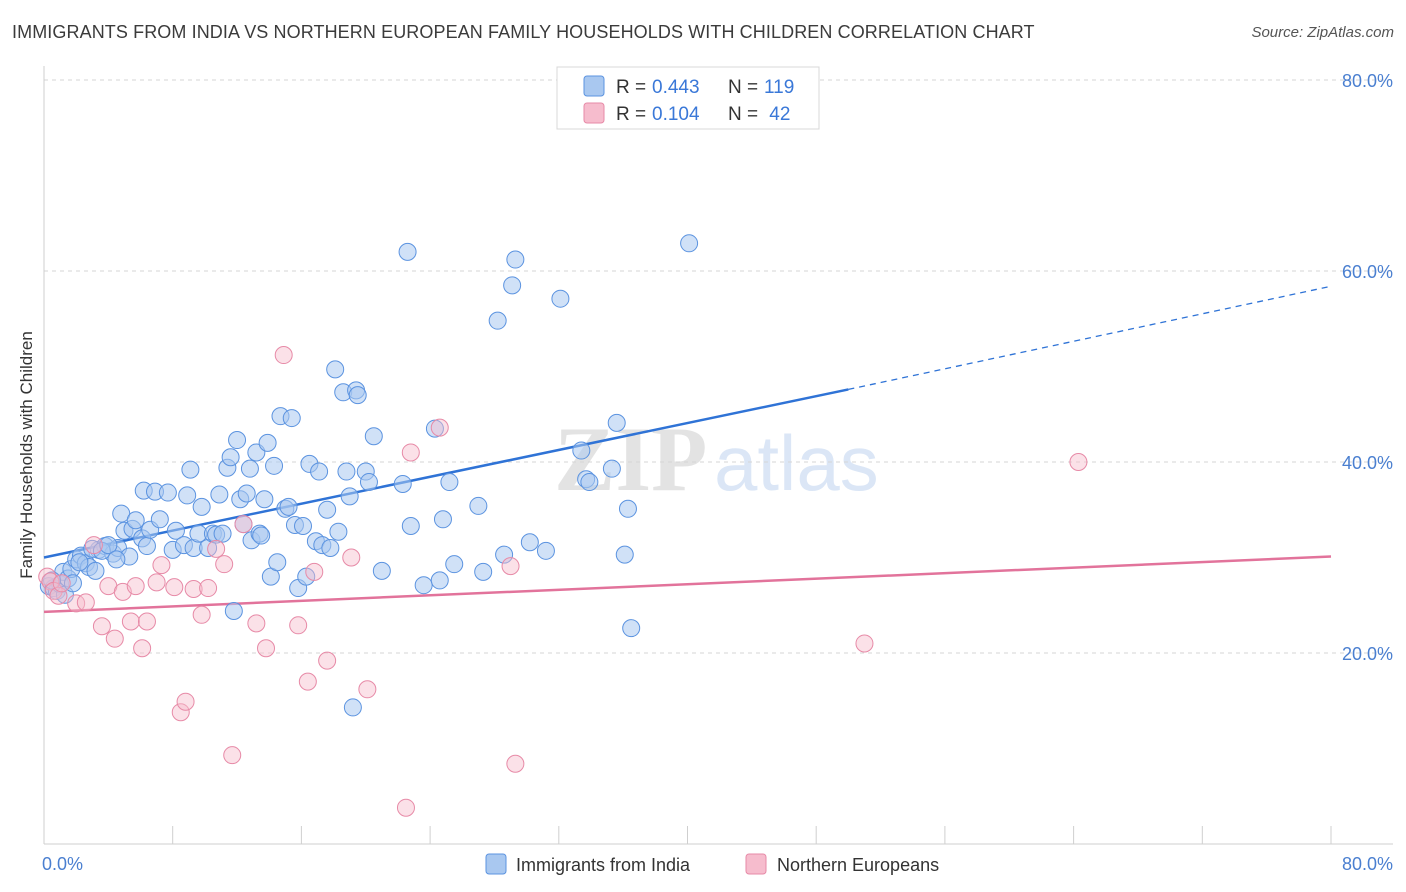 This screenshot has height=892, width=1406. I want to click on x-tick-label: 0.0%, so click(62, 864).